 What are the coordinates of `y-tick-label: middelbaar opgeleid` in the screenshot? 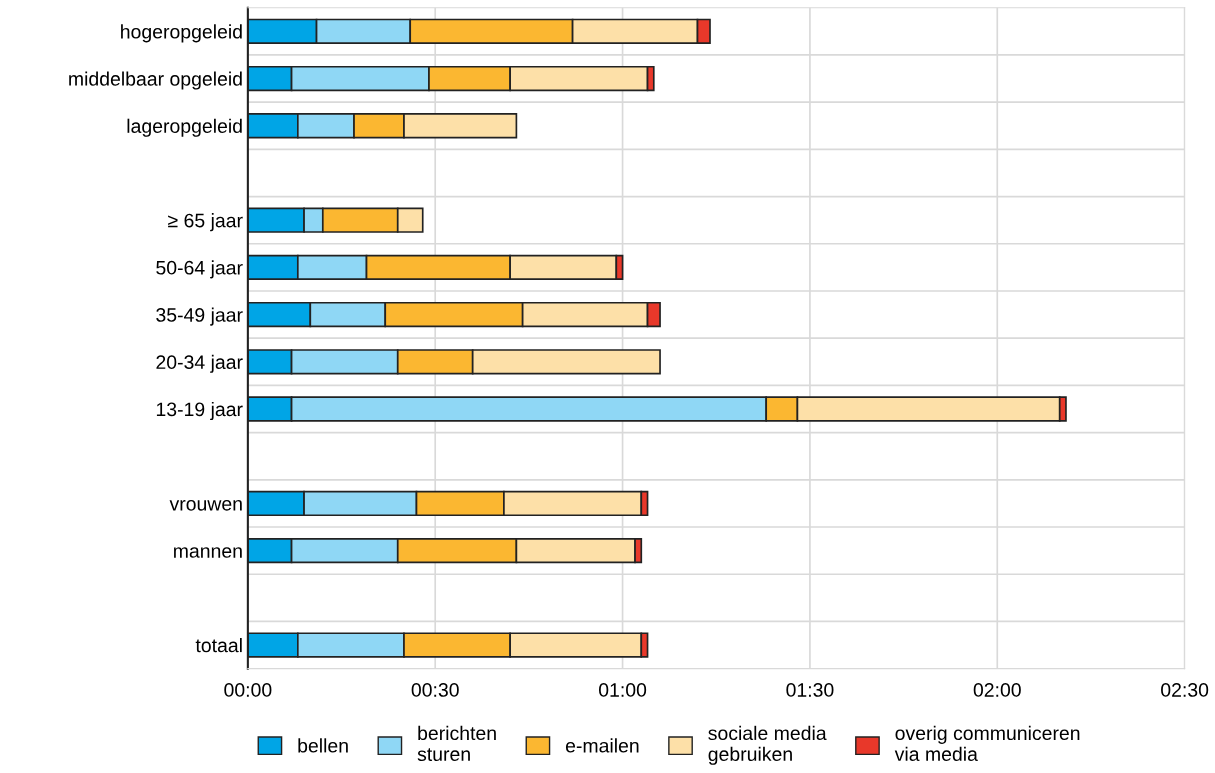 It's located at (155, 80).